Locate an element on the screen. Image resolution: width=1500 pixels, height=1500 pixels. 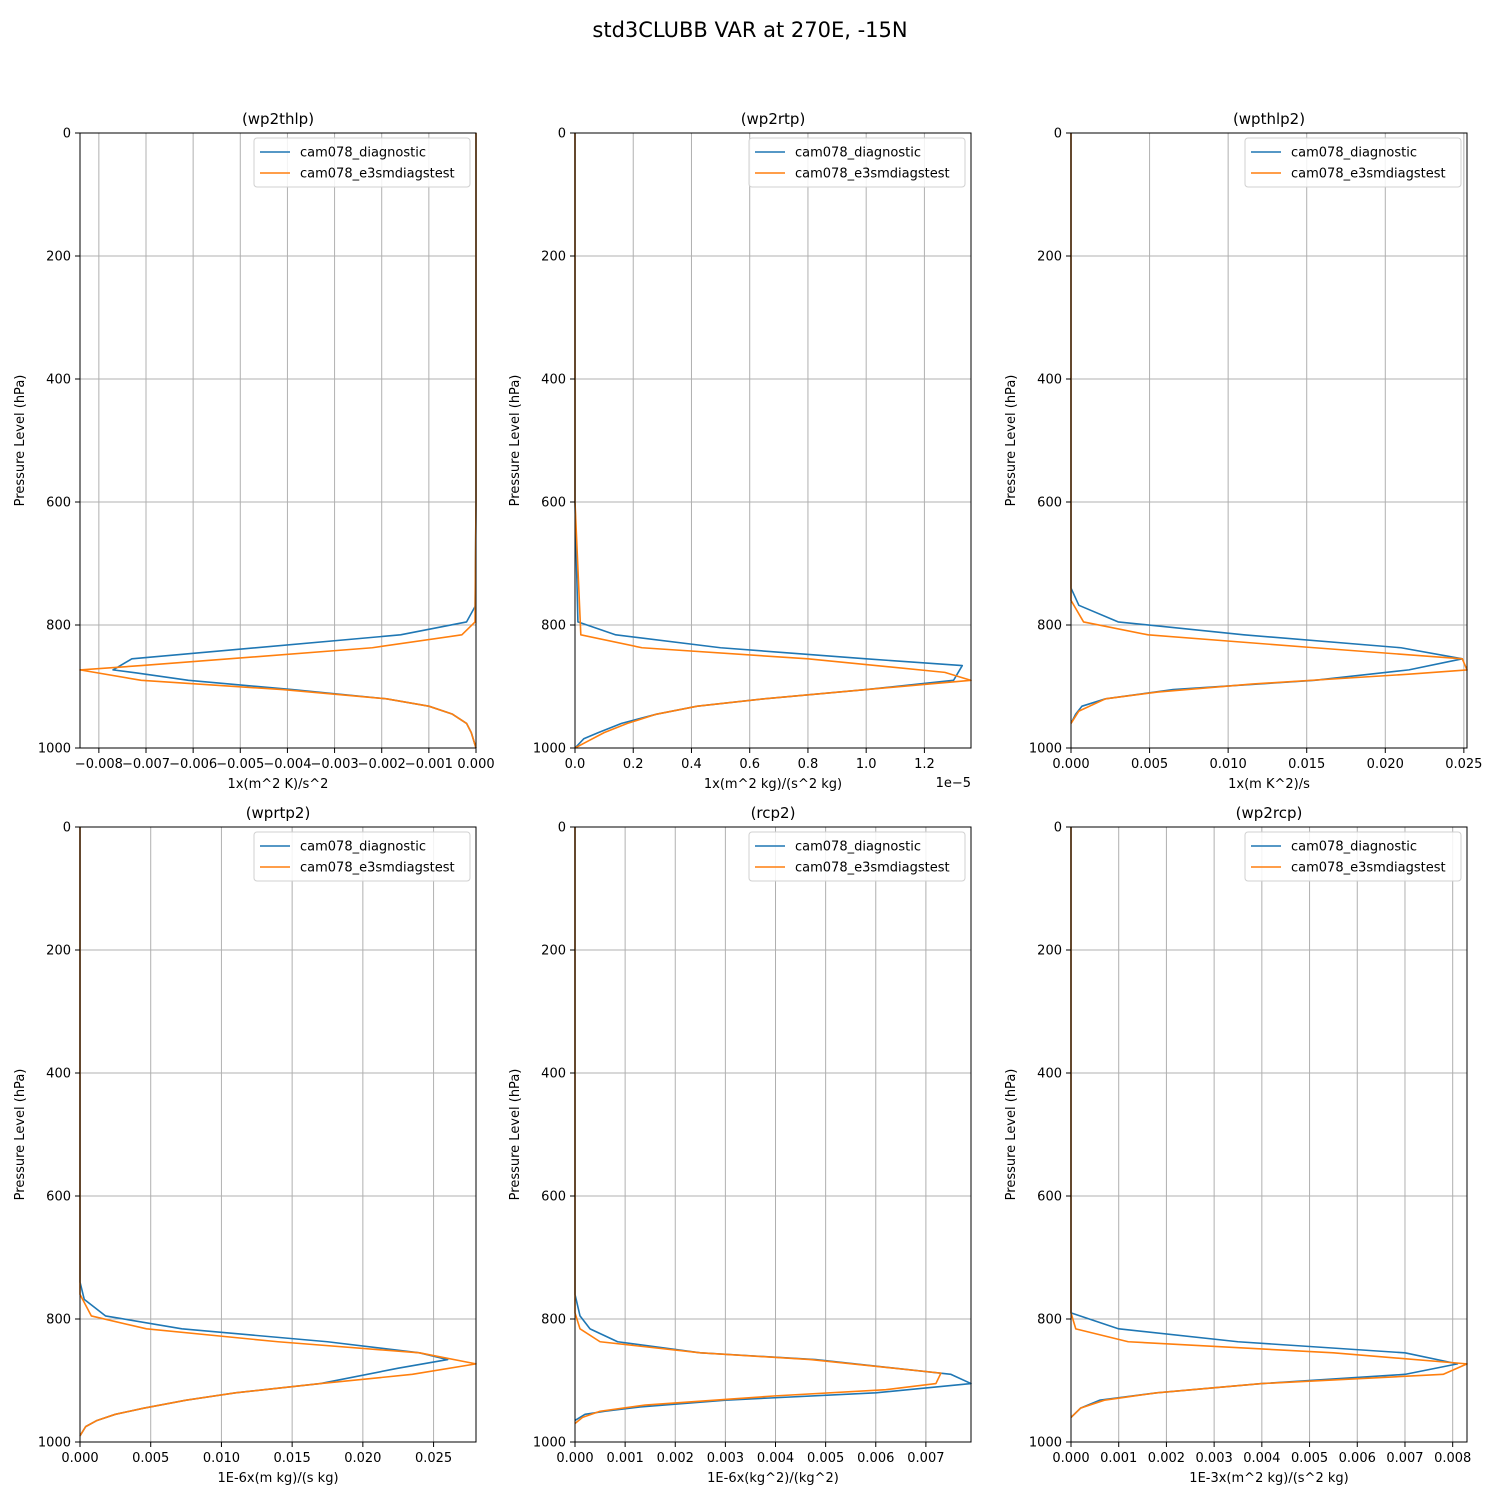
x-tick-label: 1.2 is located at coordinates (924, 764).